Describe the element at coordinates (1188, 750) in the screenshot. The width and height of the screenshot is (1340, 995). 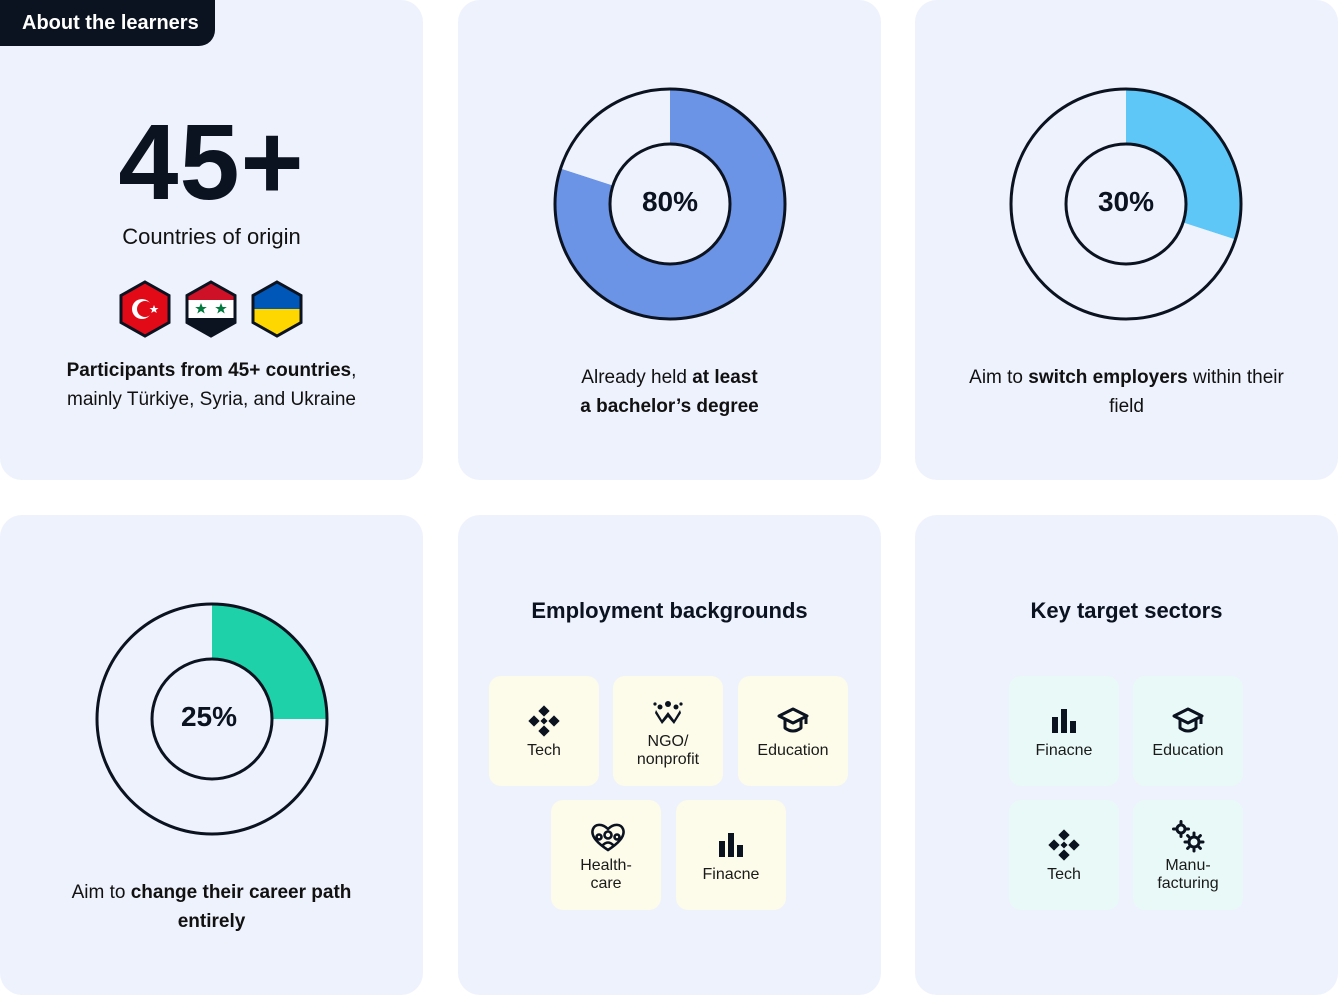
I see `sector-tile-education-label: Education` at that location.